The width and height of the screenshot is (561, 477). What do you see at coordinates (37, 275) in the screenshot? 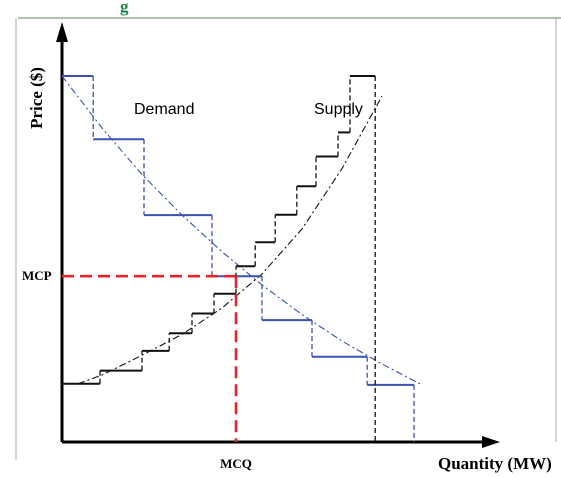
I see `y-tick-label: MCP` at bounding box center [37, 275].